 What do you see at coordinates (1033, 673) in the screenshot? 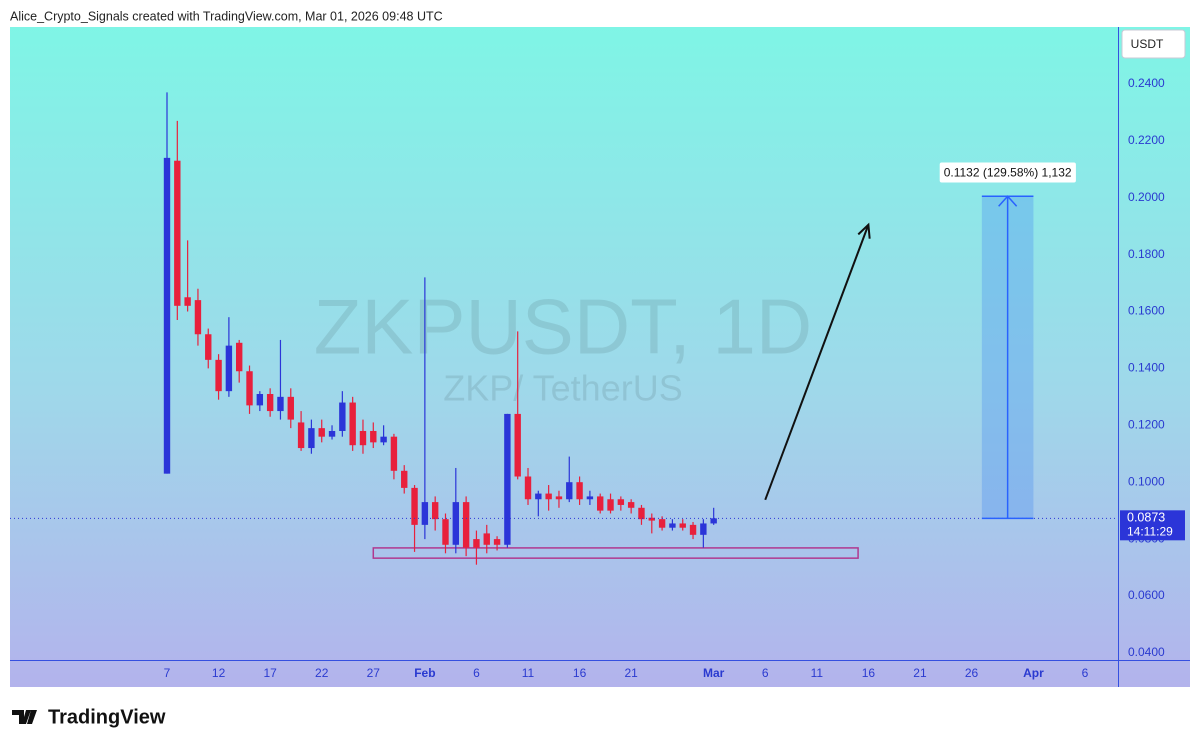
I see `x-tick-label: Apr` at bounding box center [1033, 673].